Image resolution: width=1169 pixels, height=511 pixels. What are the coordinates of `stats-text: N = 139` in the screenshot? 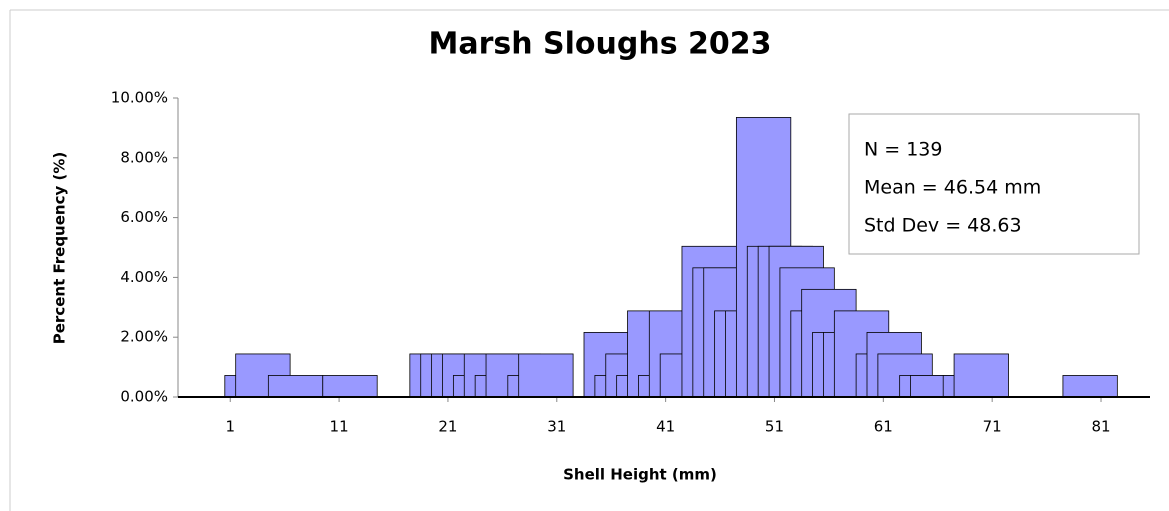 It's located at (903, 150).